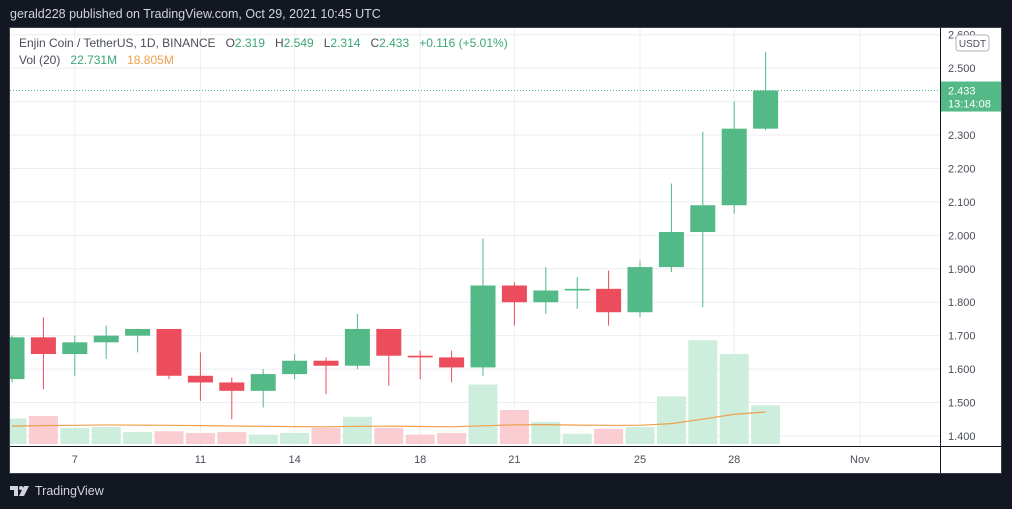 Image resolution: width=1012 pixels, height=509 pixels. Describe the element at coordinates (40, 60) in the screenshot. I see `volume-label: Vol (20)` at that location.